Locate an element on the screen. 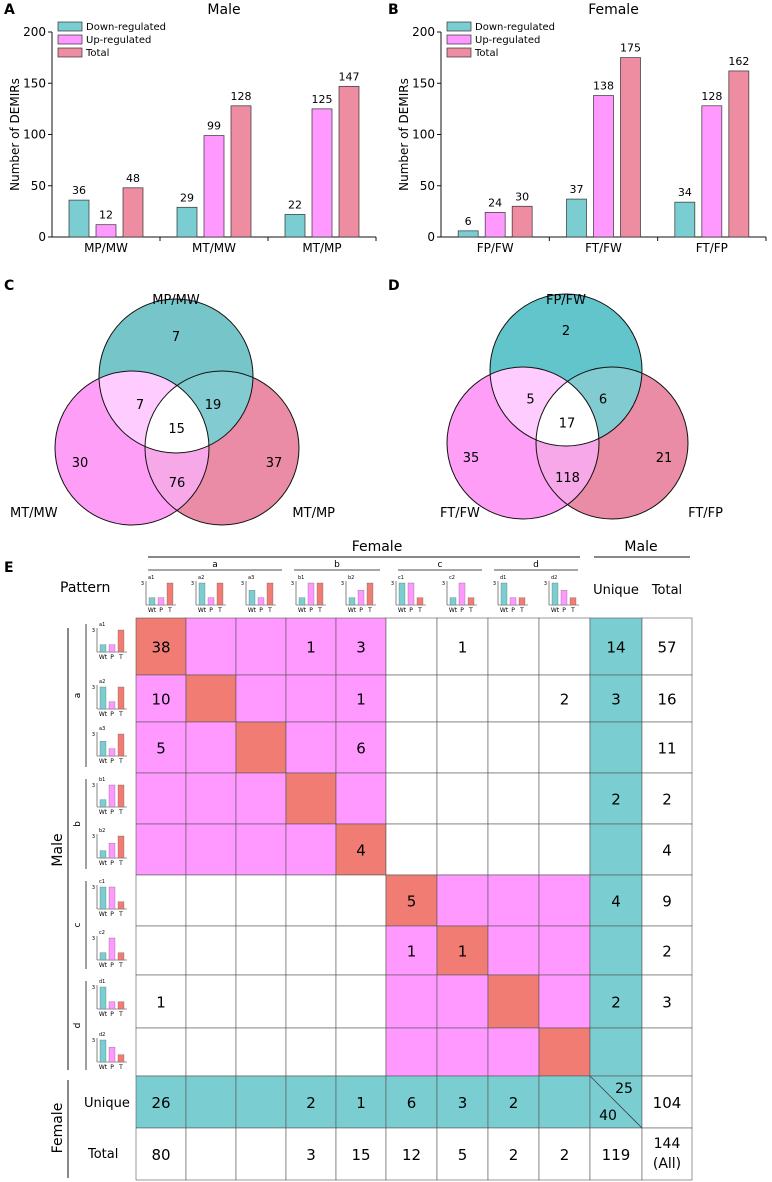 This screenshot has width=772, height=1182. table-value: 57 is located at coordinates (666, 648).